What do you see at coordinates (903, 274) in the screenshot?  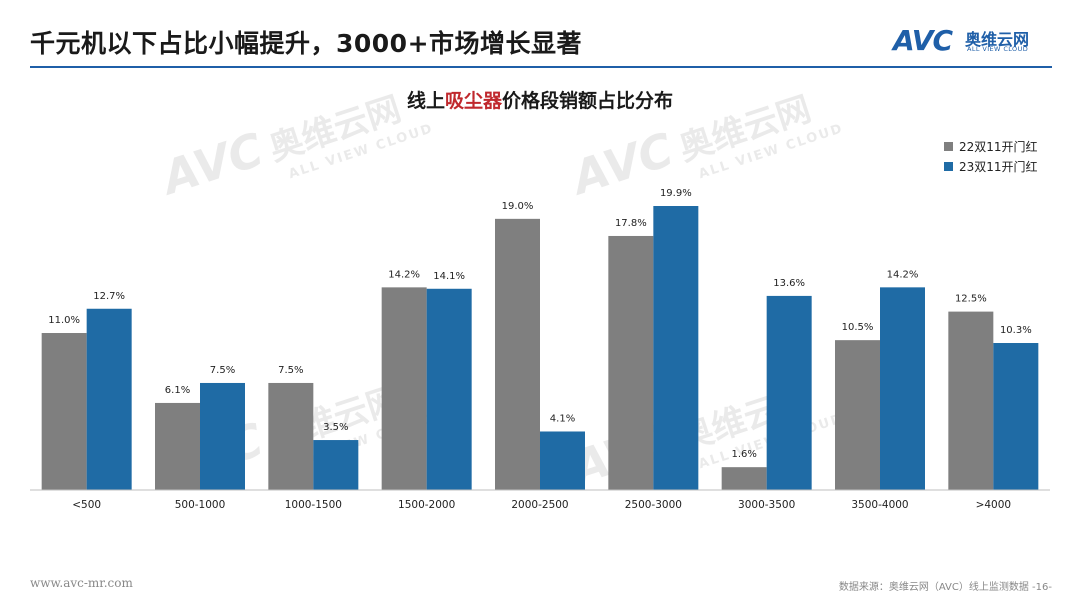 I see `data-label-series-2-7: 14.2%` at bounding box center [903, 274].